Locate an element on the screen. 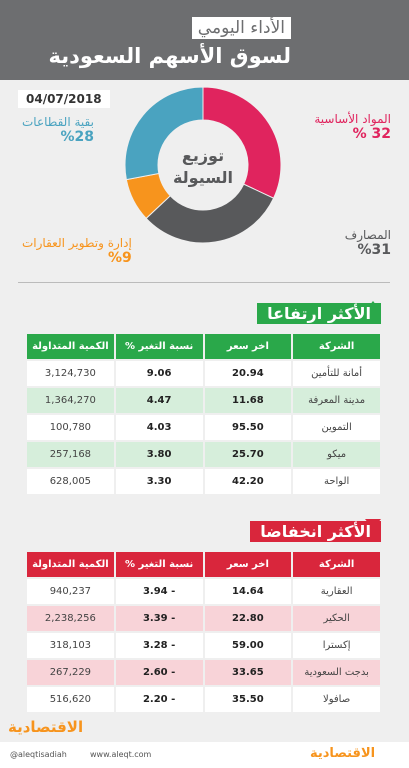 The image size is (409, 768). table-cell: أمانة للتأمين is located at coordinates (336, 373).